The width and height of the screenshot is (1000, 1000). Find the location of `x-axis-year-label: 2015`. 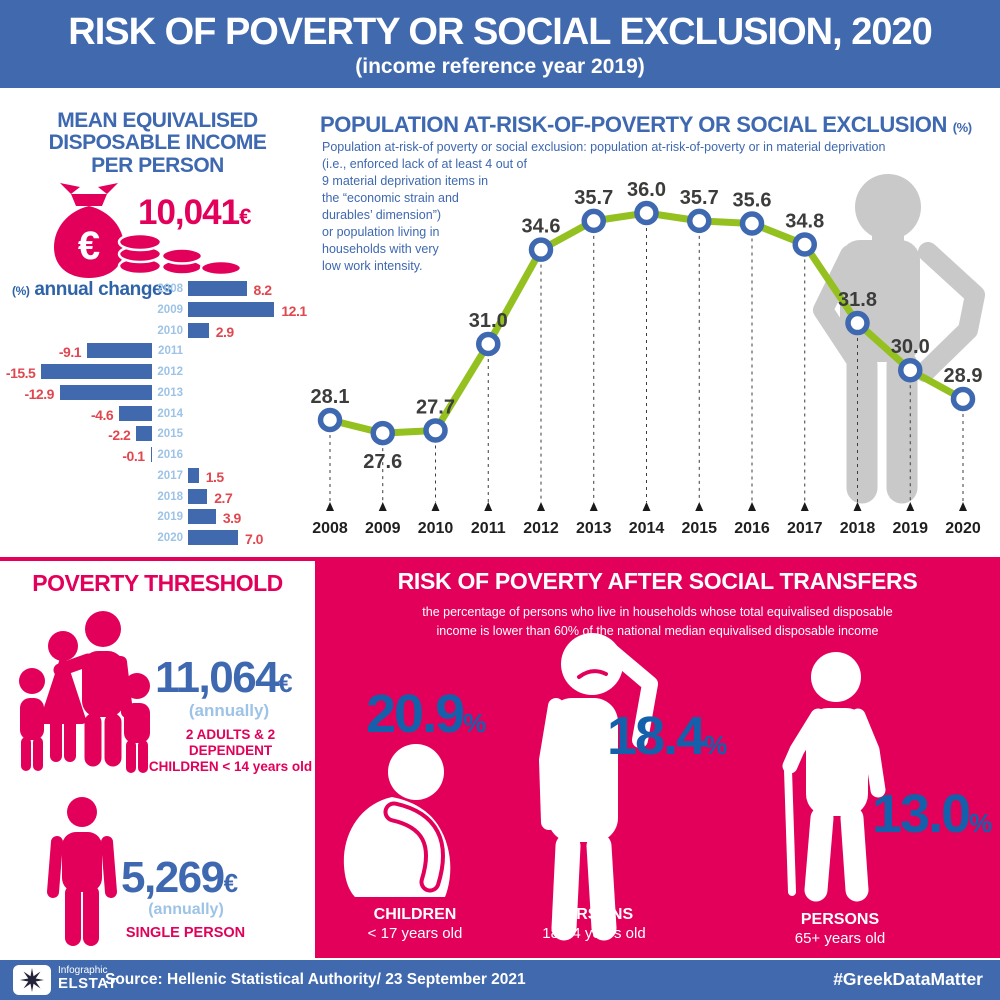

x-axis-year-label: 2015 is located at coordinates (699, 528).